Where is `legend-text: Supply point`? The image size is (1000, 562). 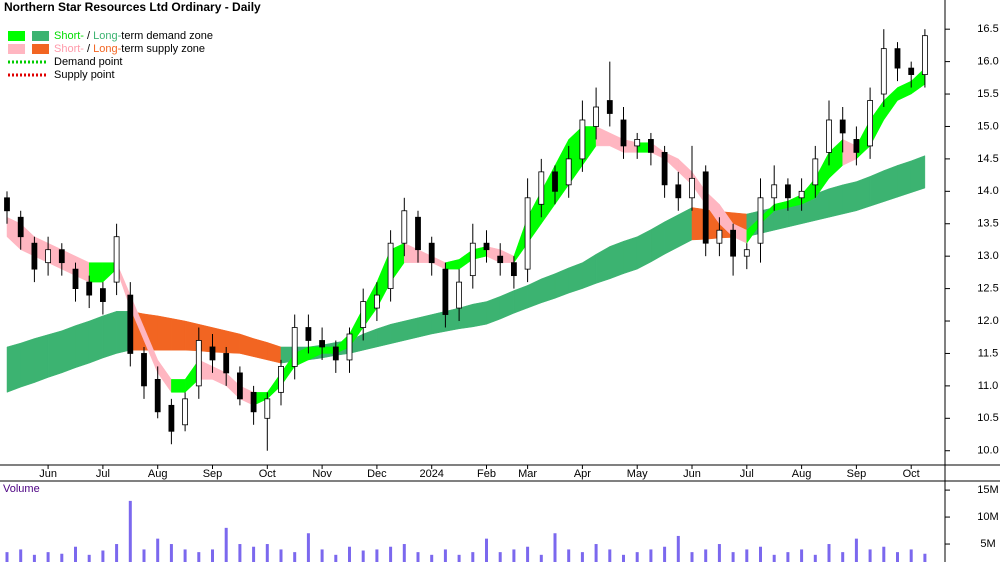
legend-text: Supply point is located at coordinates (84, 75).